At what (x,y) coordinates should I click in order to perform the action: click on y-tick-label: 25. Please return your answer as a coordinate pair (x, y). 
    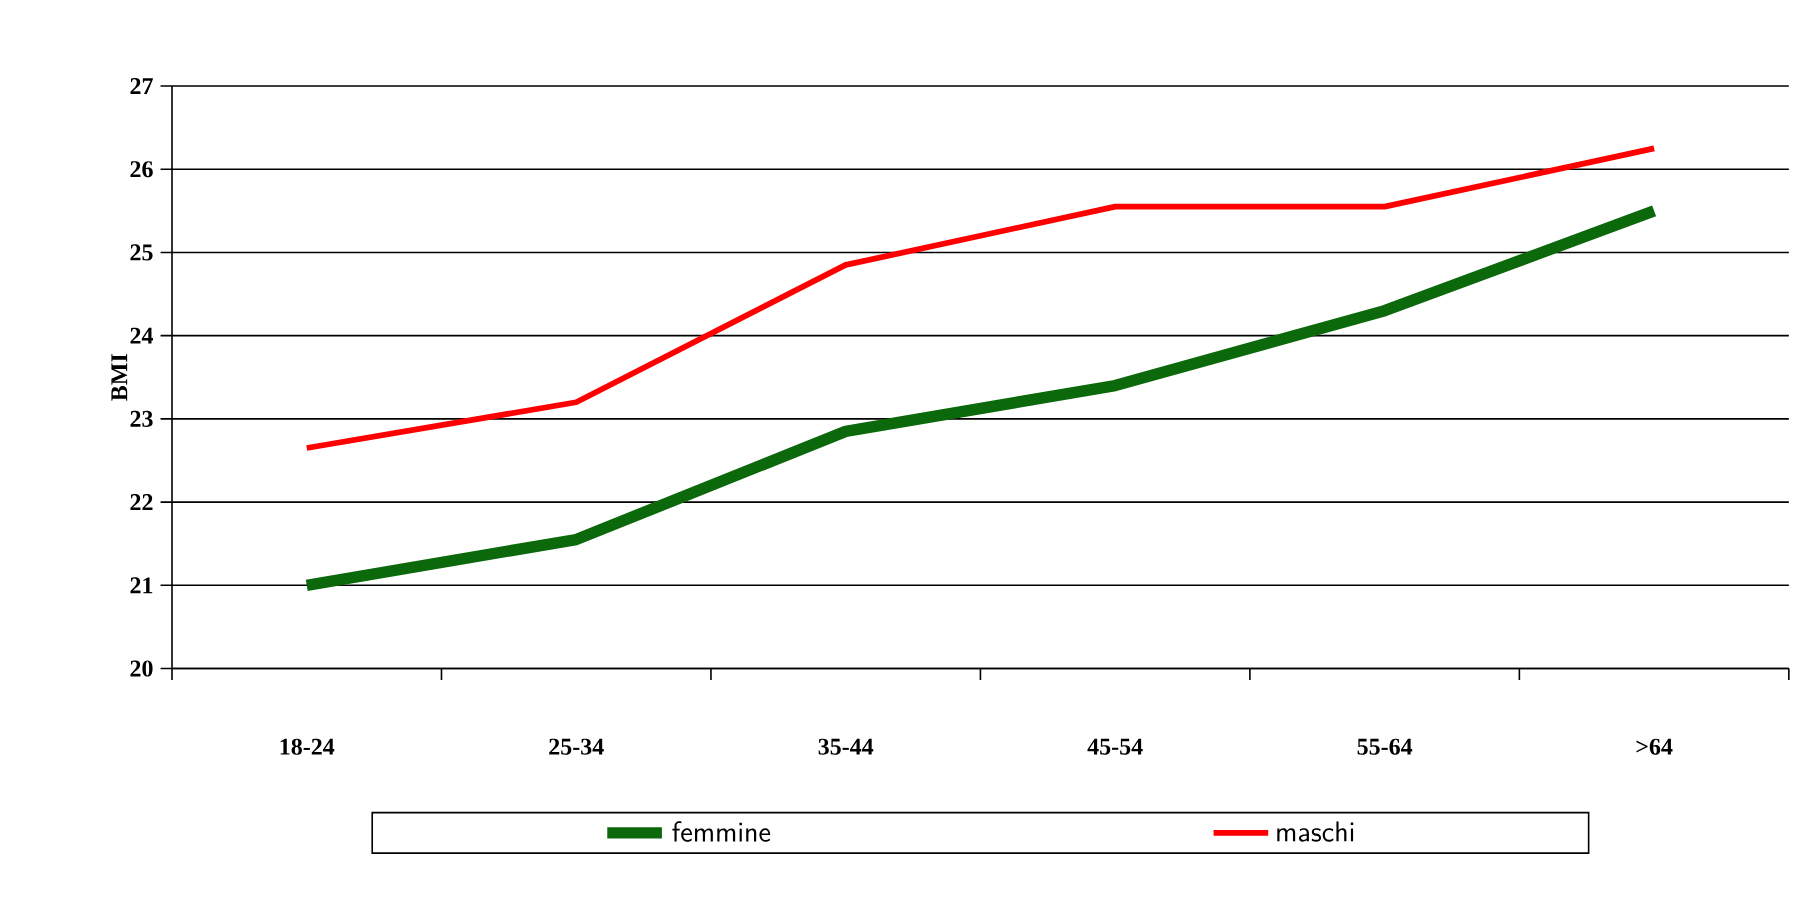
    Looking at the image, I should click on (141, 252).